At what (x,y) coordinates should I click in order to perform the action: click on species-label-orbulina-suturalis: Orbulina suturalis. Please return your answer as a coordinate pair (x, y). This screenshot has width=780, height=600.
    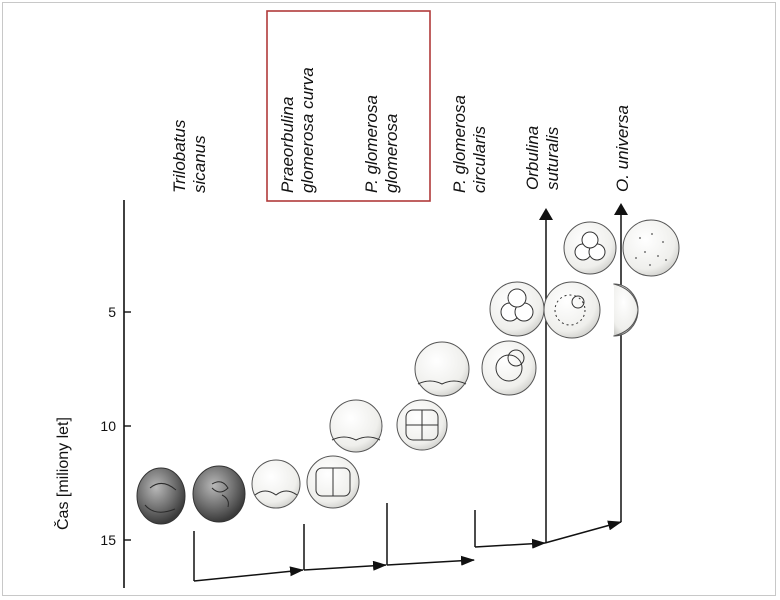
    Looking at the image, I should click on (542, 155).